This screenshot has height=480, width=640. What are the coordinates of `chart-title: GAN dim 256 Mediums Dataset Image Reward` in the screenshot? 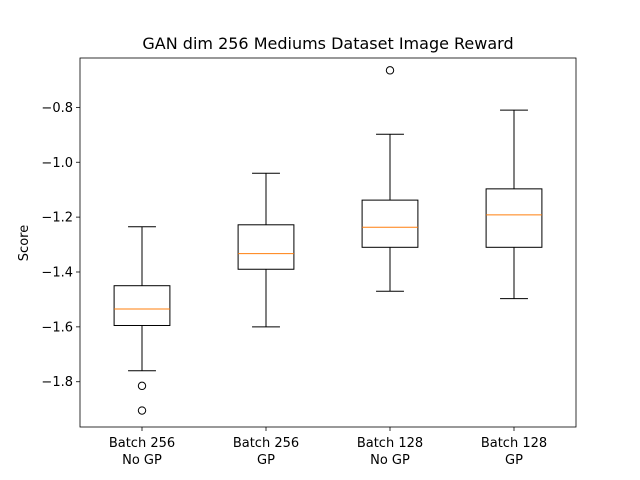 It's located at (327, 43).